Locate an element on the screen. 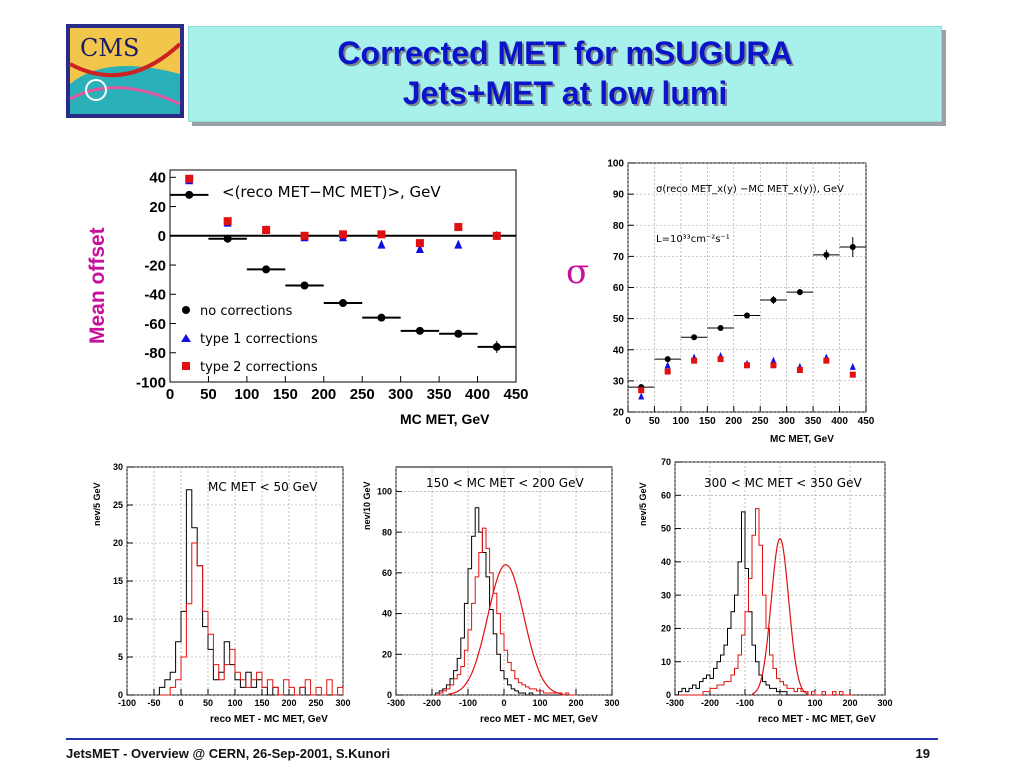 The height and width of the screenshot is (768, 1024). sigma-ytick-label: 40 is located at coordinates (619, 350).